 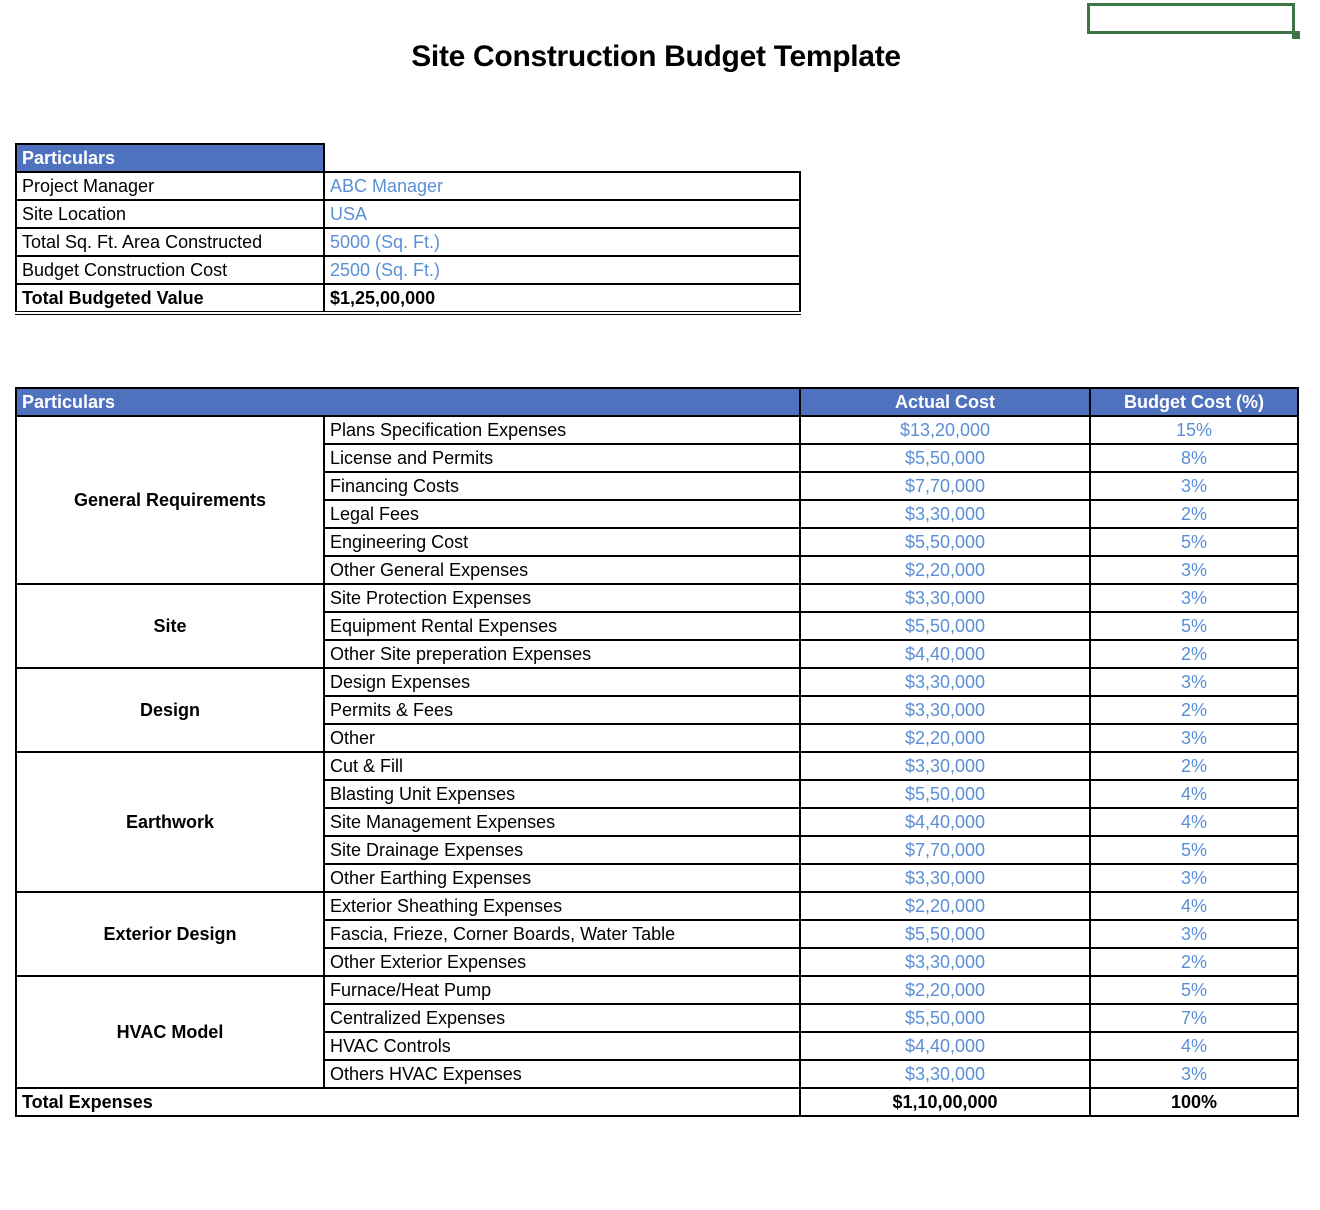 What do you see at coordinates (562, 654) in the screenshot?
I see `item-cell: Other Site preperation Expenses` at bounding box center [562, 654].